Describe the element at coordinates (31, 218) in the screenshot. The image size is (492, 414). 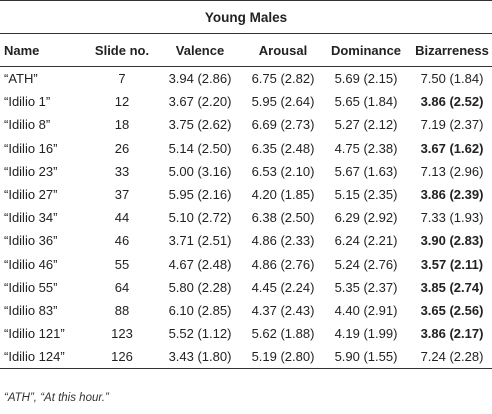
I see `cell-name: “Idilio 34”` at that location.